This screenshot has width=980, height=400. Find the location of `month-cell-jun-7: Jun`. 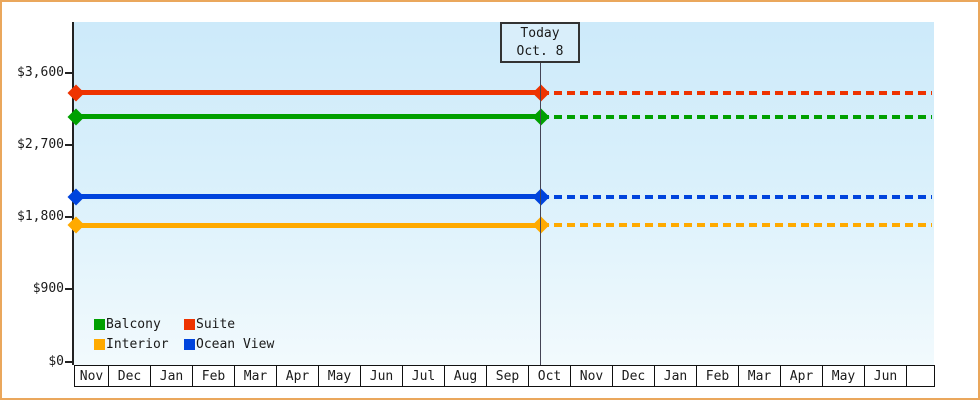

month-cell-jun-7: Jun is located at coordinates (382, 376).